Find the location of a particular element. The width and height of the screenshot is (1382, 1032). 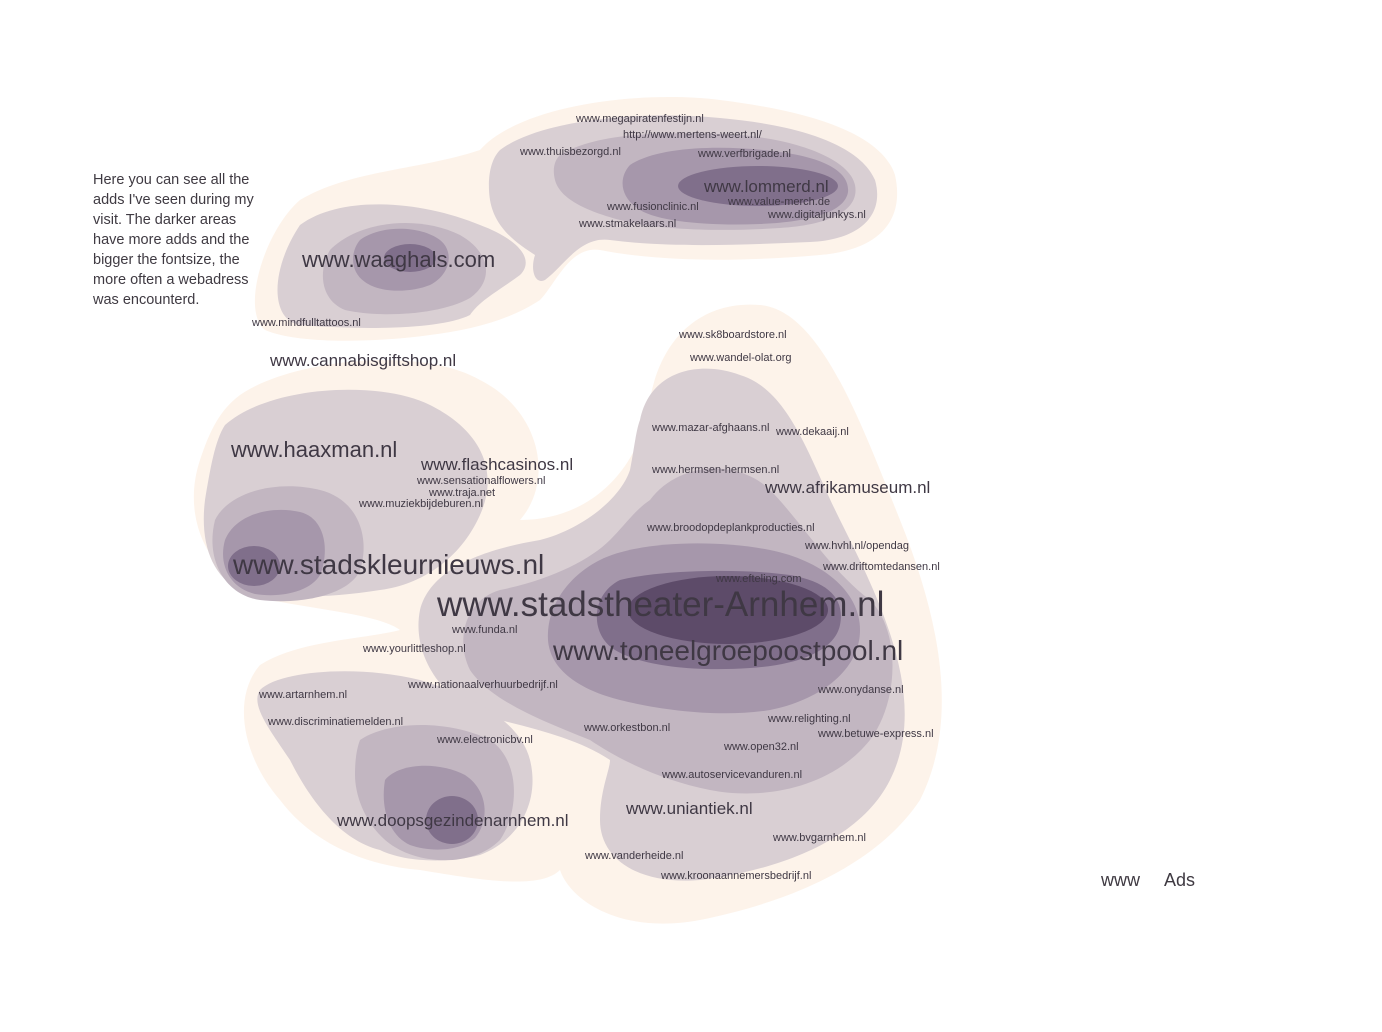

site-label: www.driftomtedansen.nl is located at coordinates (881, 567).